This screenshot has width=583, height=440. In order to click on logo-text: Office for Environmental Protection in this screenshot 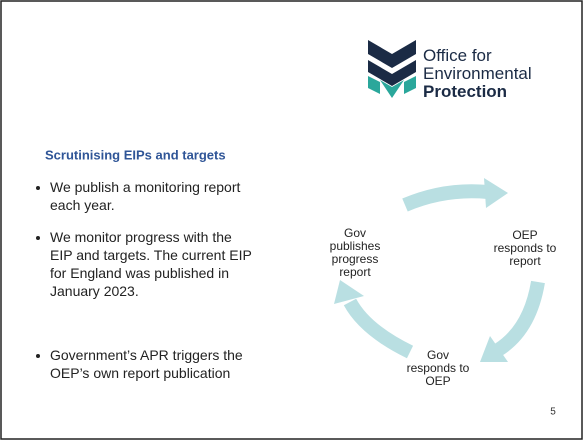, I will do `click(477, 73)`.